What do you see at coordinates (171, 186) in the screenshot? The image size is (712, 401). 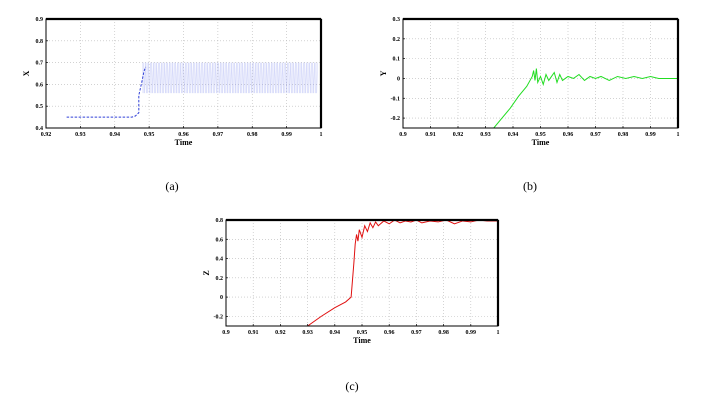 I see `panel-caption: (a)` at bounding box center [171, 186].